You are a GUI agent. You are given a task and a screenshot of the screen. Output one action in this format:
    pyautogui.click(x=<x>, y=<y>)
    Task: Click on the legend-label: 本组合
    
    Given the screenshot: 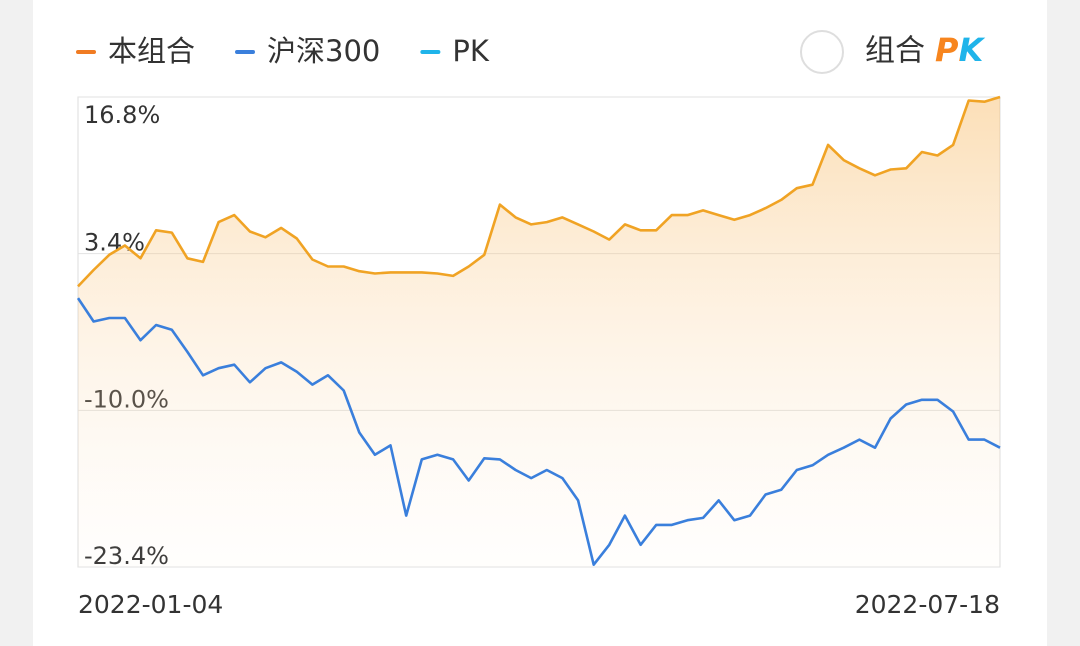 What is the action you would take?
    pyautogui.click(x=151, y=51)
    